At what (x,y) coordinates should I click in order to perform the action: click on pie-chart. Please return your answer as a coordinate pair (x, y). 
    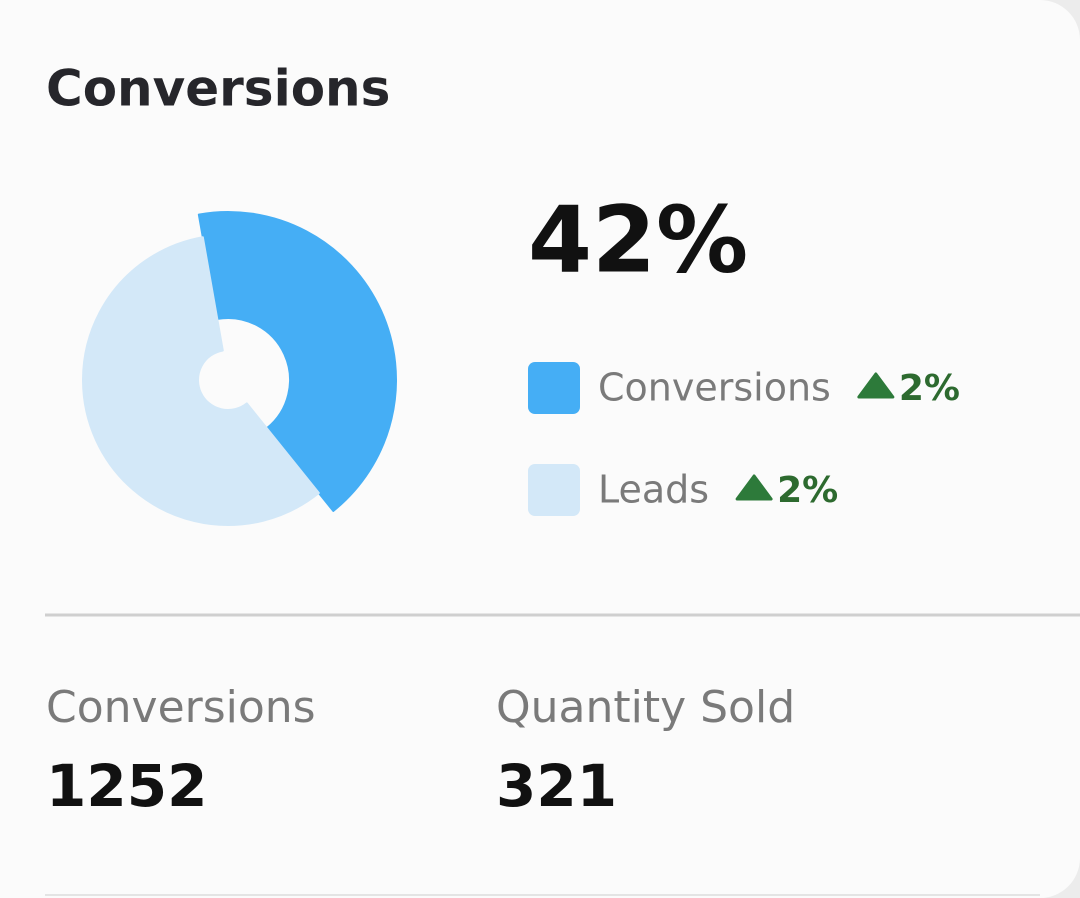
    Looking at the image, I should click on (239, 368).